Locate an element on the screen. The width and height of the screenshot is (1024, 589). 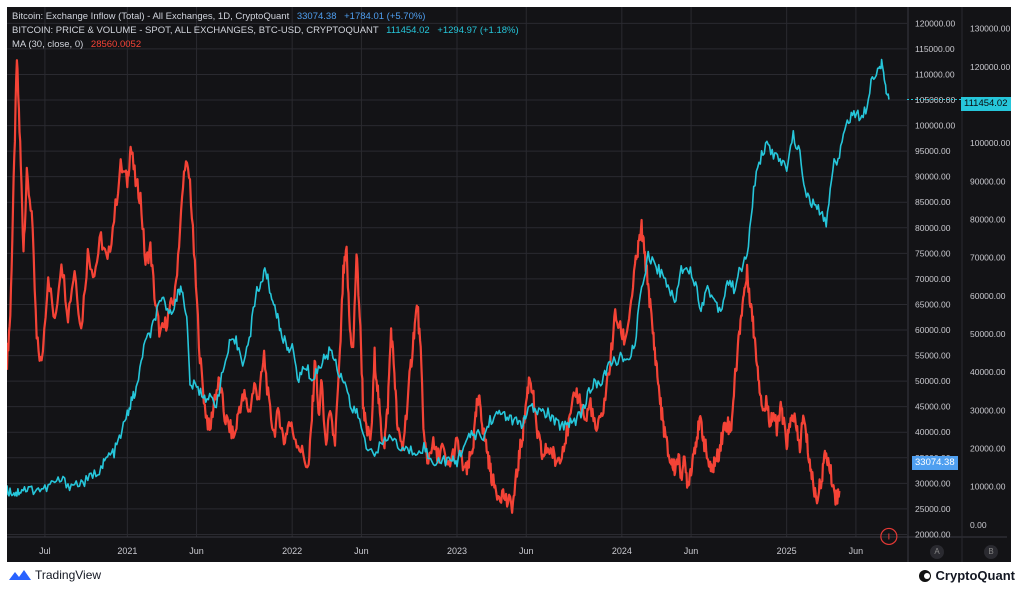
y-tick-label-left: 105000.00 is located at coordinates (935, 100).